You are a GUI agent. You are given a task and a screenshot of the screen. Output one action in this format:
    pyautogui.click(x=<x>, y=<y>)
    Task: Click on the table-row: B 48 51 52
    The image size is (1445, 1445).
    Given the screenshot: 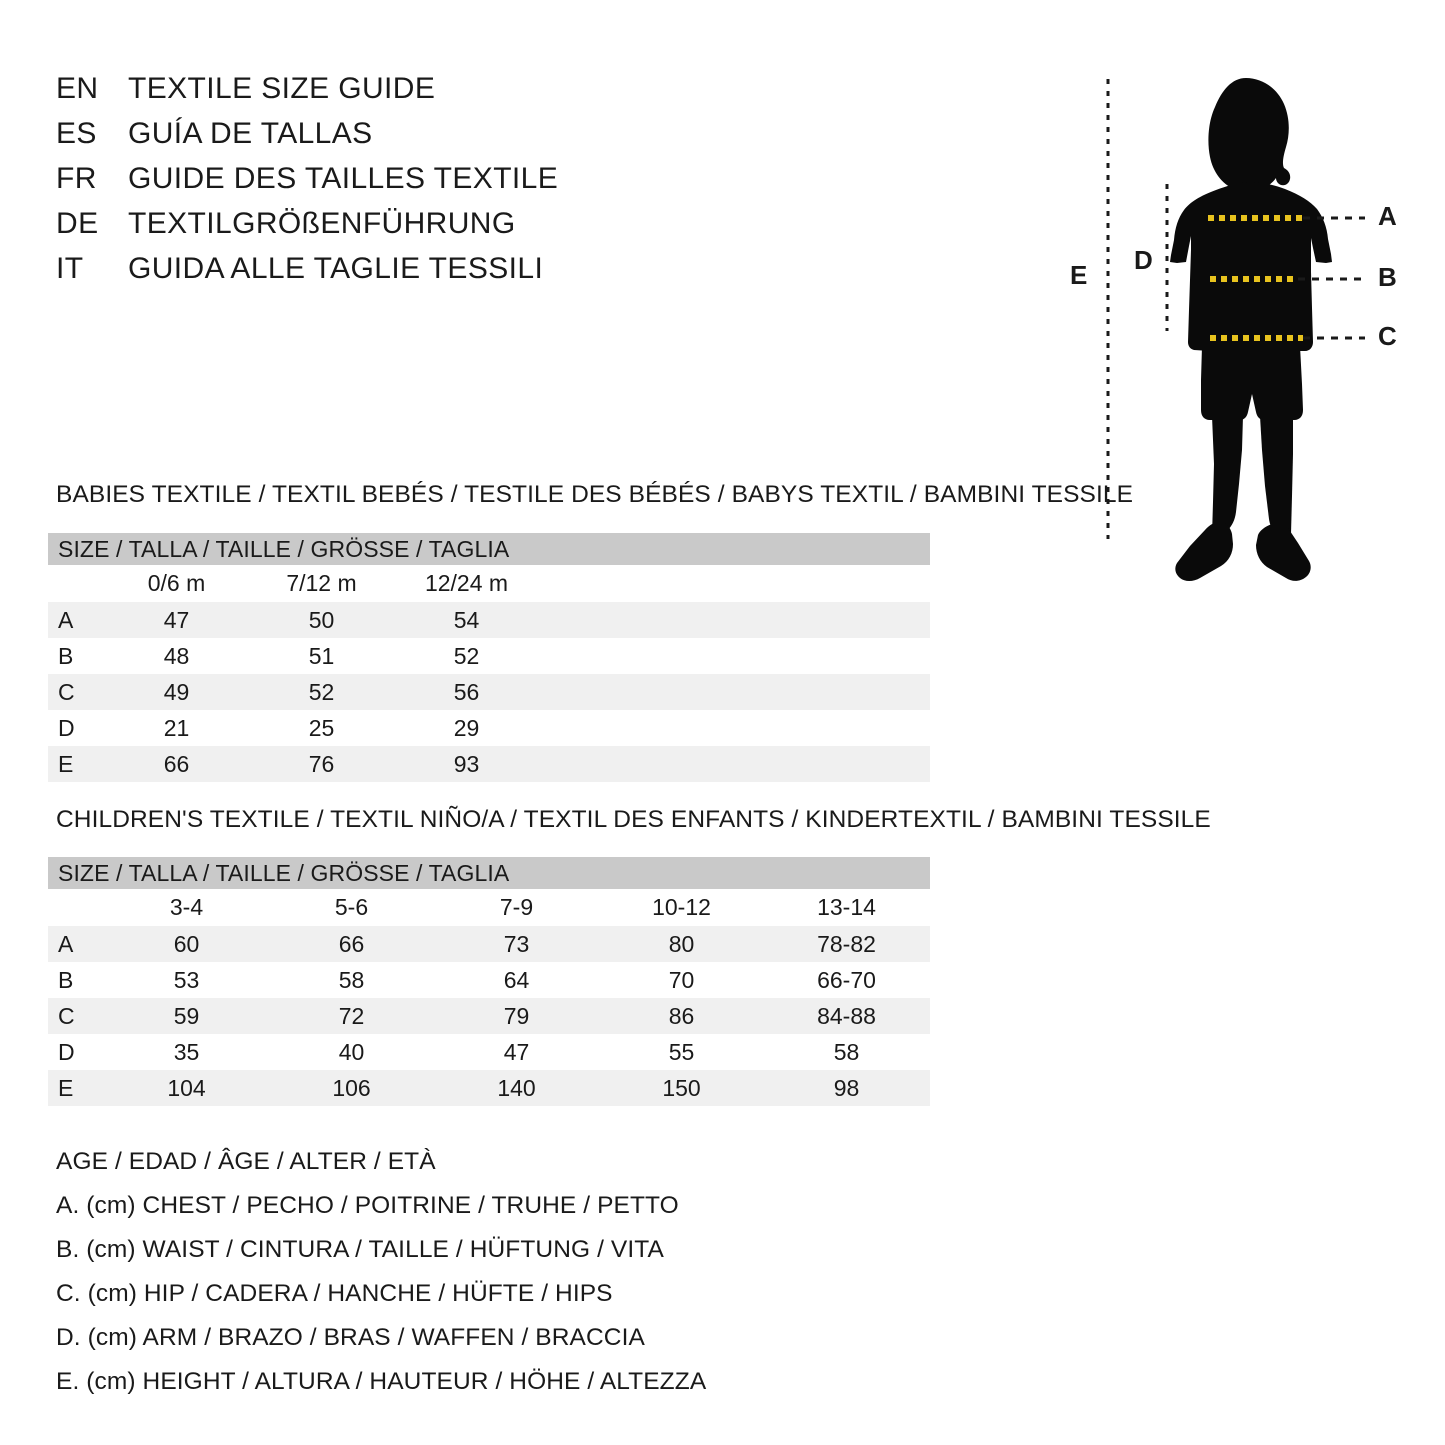 What is the action you would take?
    pyautogui.click(x=489, y=656)
    